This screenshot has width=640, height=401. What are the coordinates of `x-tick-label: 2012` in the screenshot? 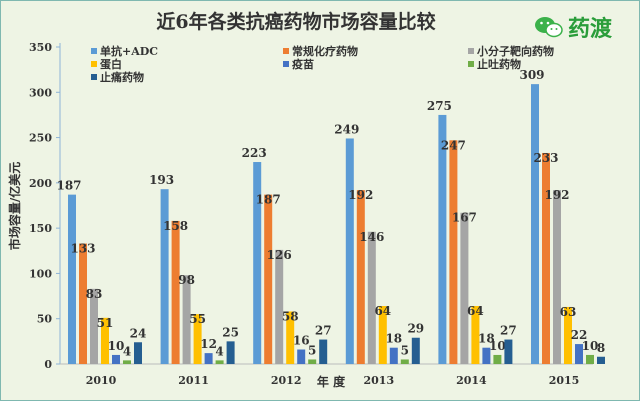 It's located at (286, 380).